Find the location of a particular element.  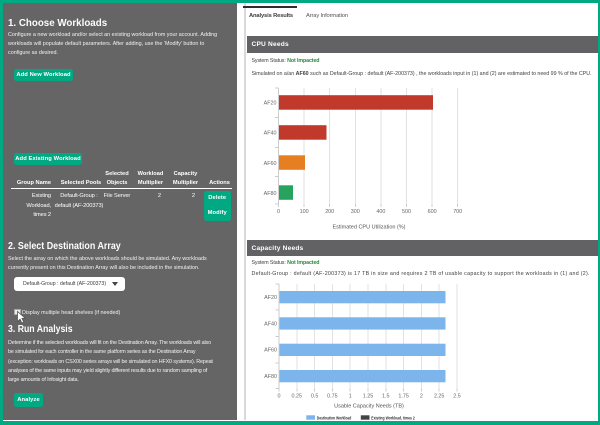

svg-text: 700 is located at coordinates (457, 212).